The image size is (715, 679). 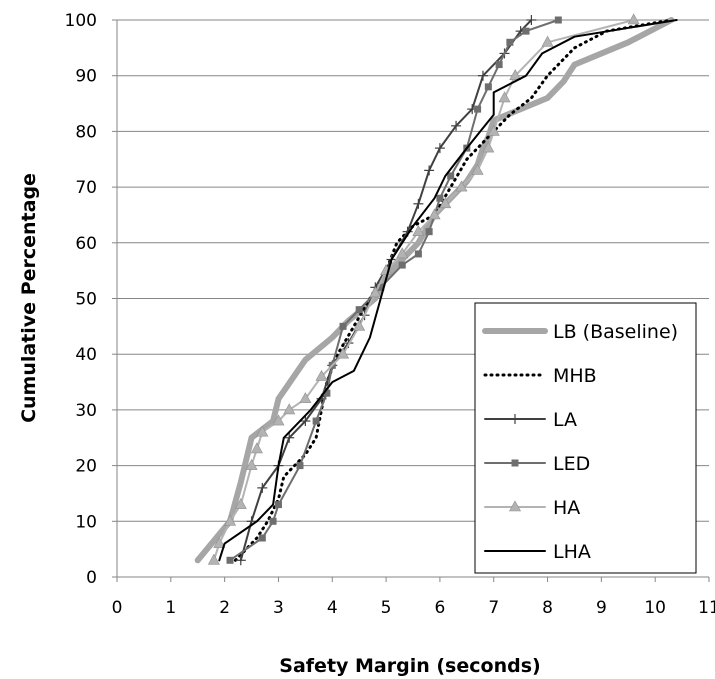 What do you see at coordinates (91, 578) in the screenshot?
I see `y-tick-label: 0` at bounding box center [91, 578].